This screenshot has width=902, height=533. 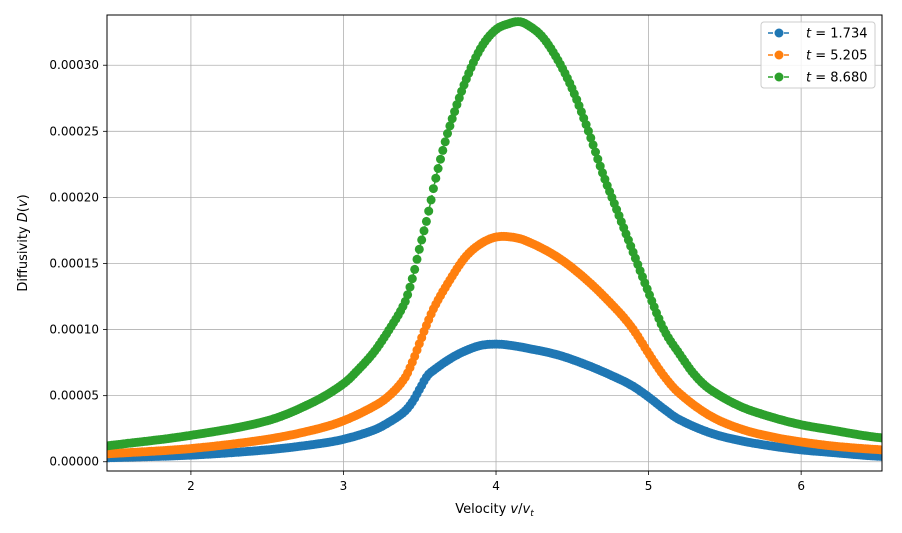 I want to click on y-tick-label: 0.00030, so click(x=74, y=65).